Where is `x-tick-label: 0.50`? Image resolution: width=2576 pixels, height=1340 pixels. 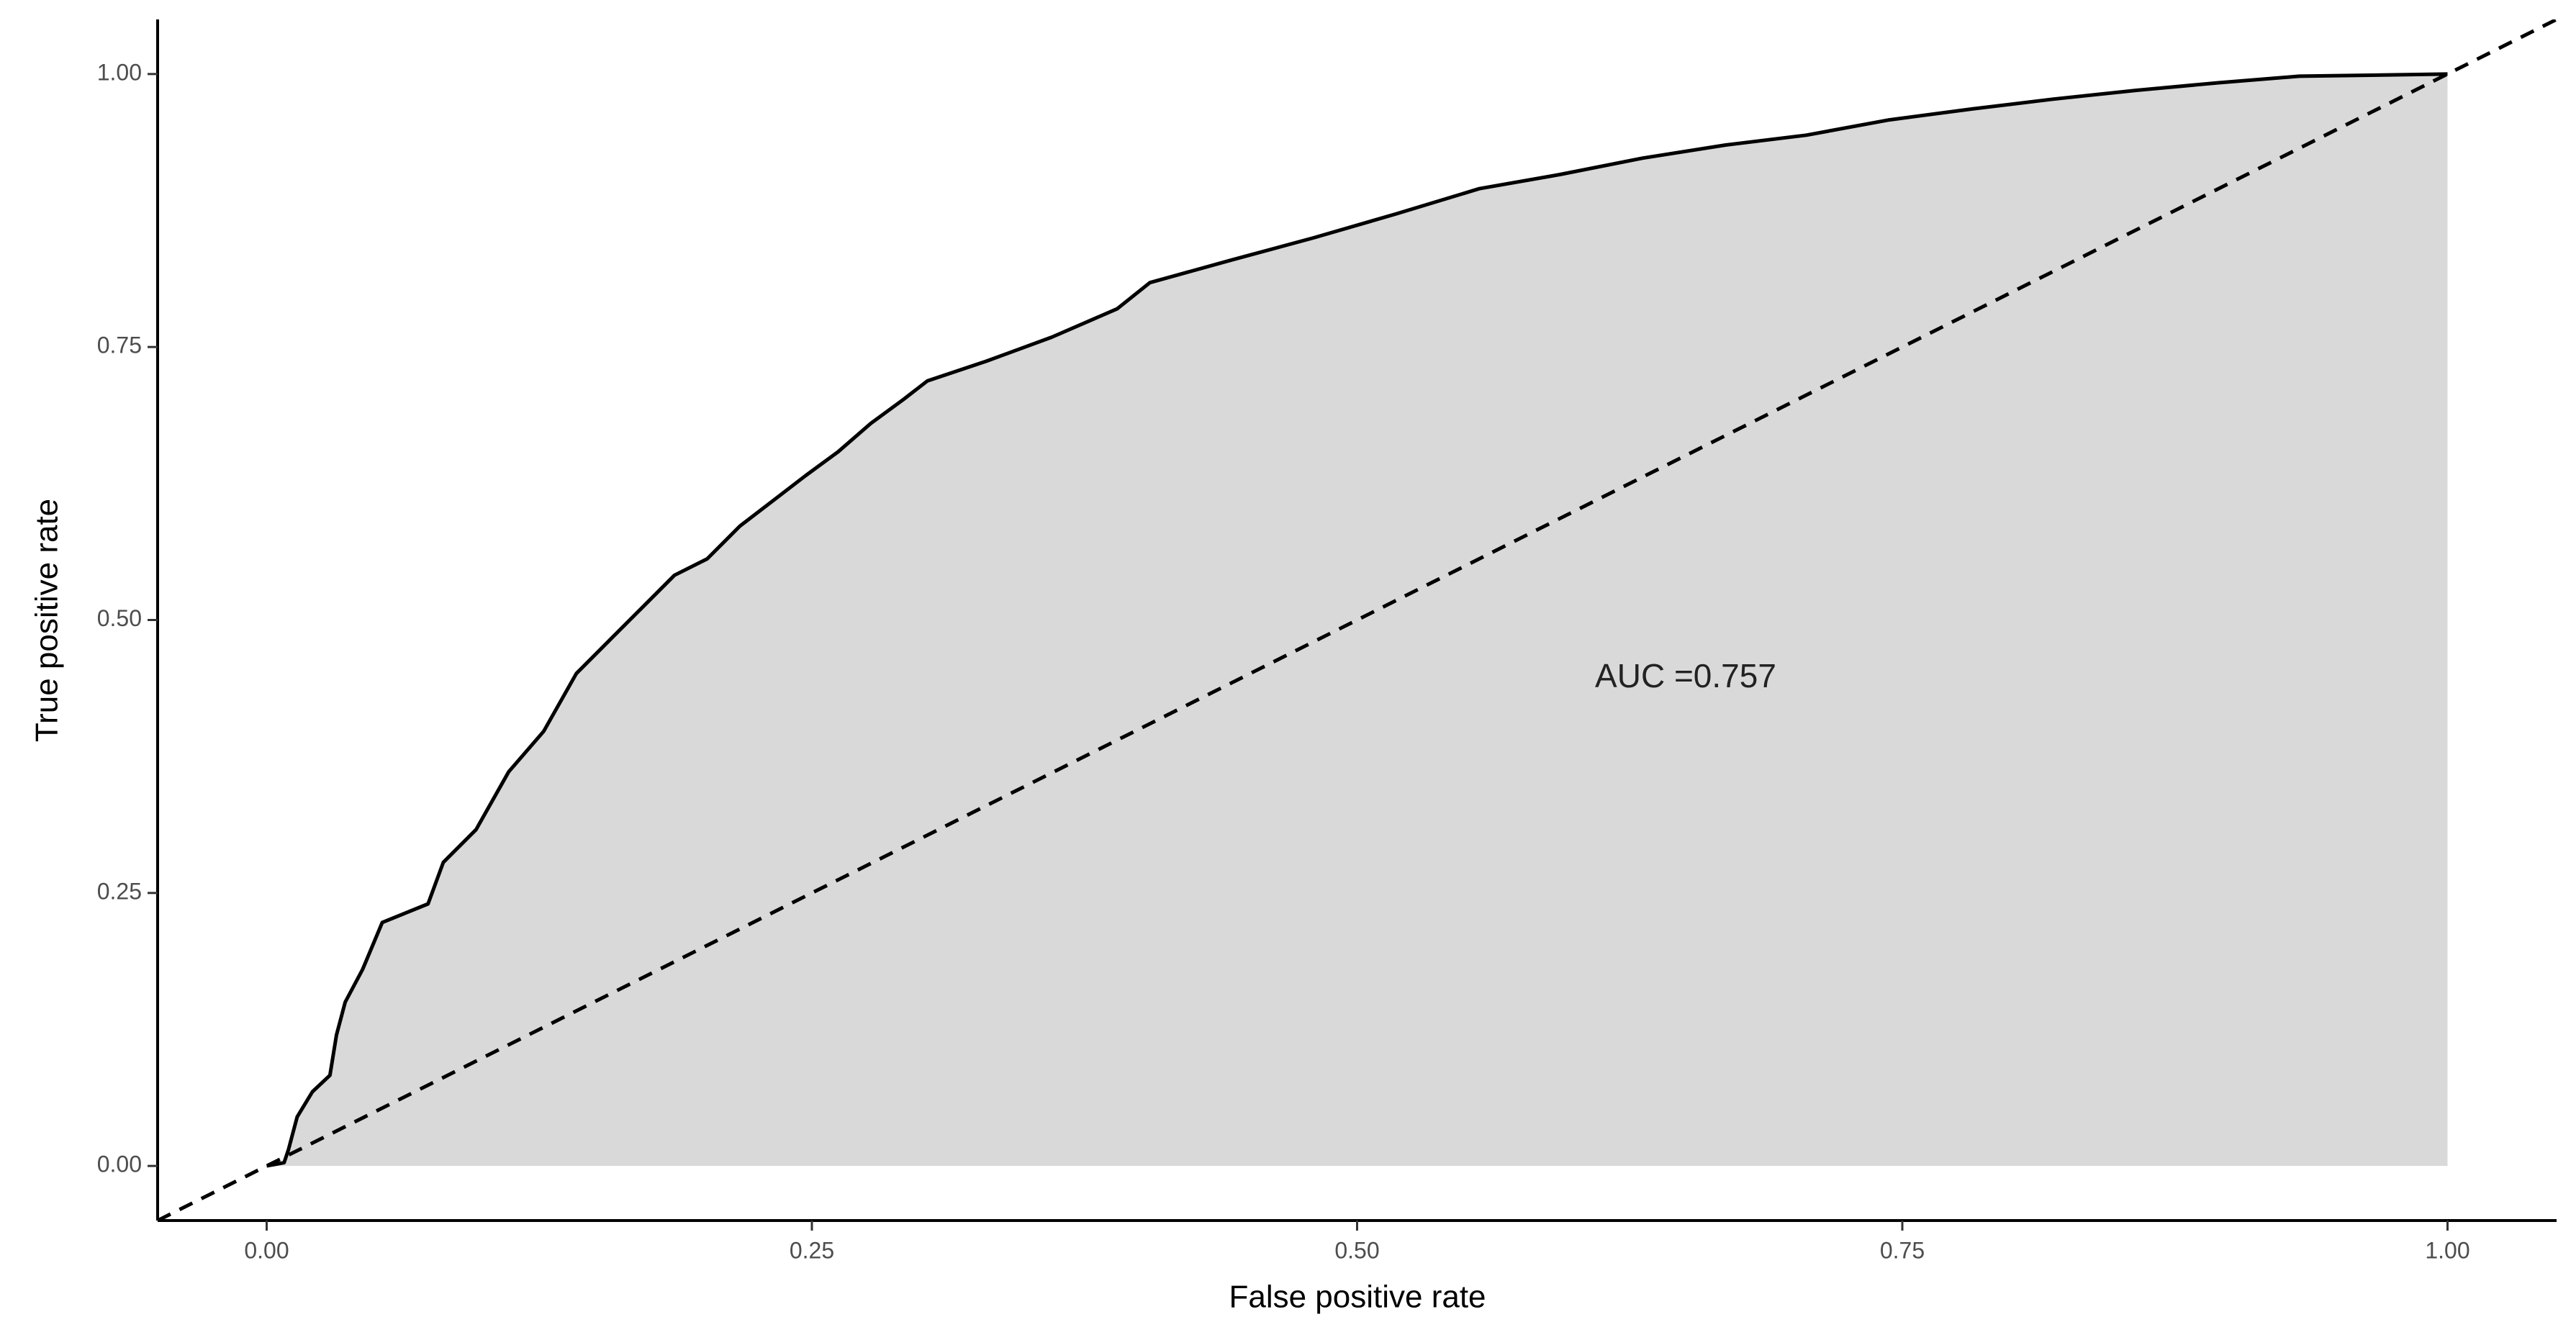 x-tick-label: 0.50 is located at coordinates (1356, 1250).